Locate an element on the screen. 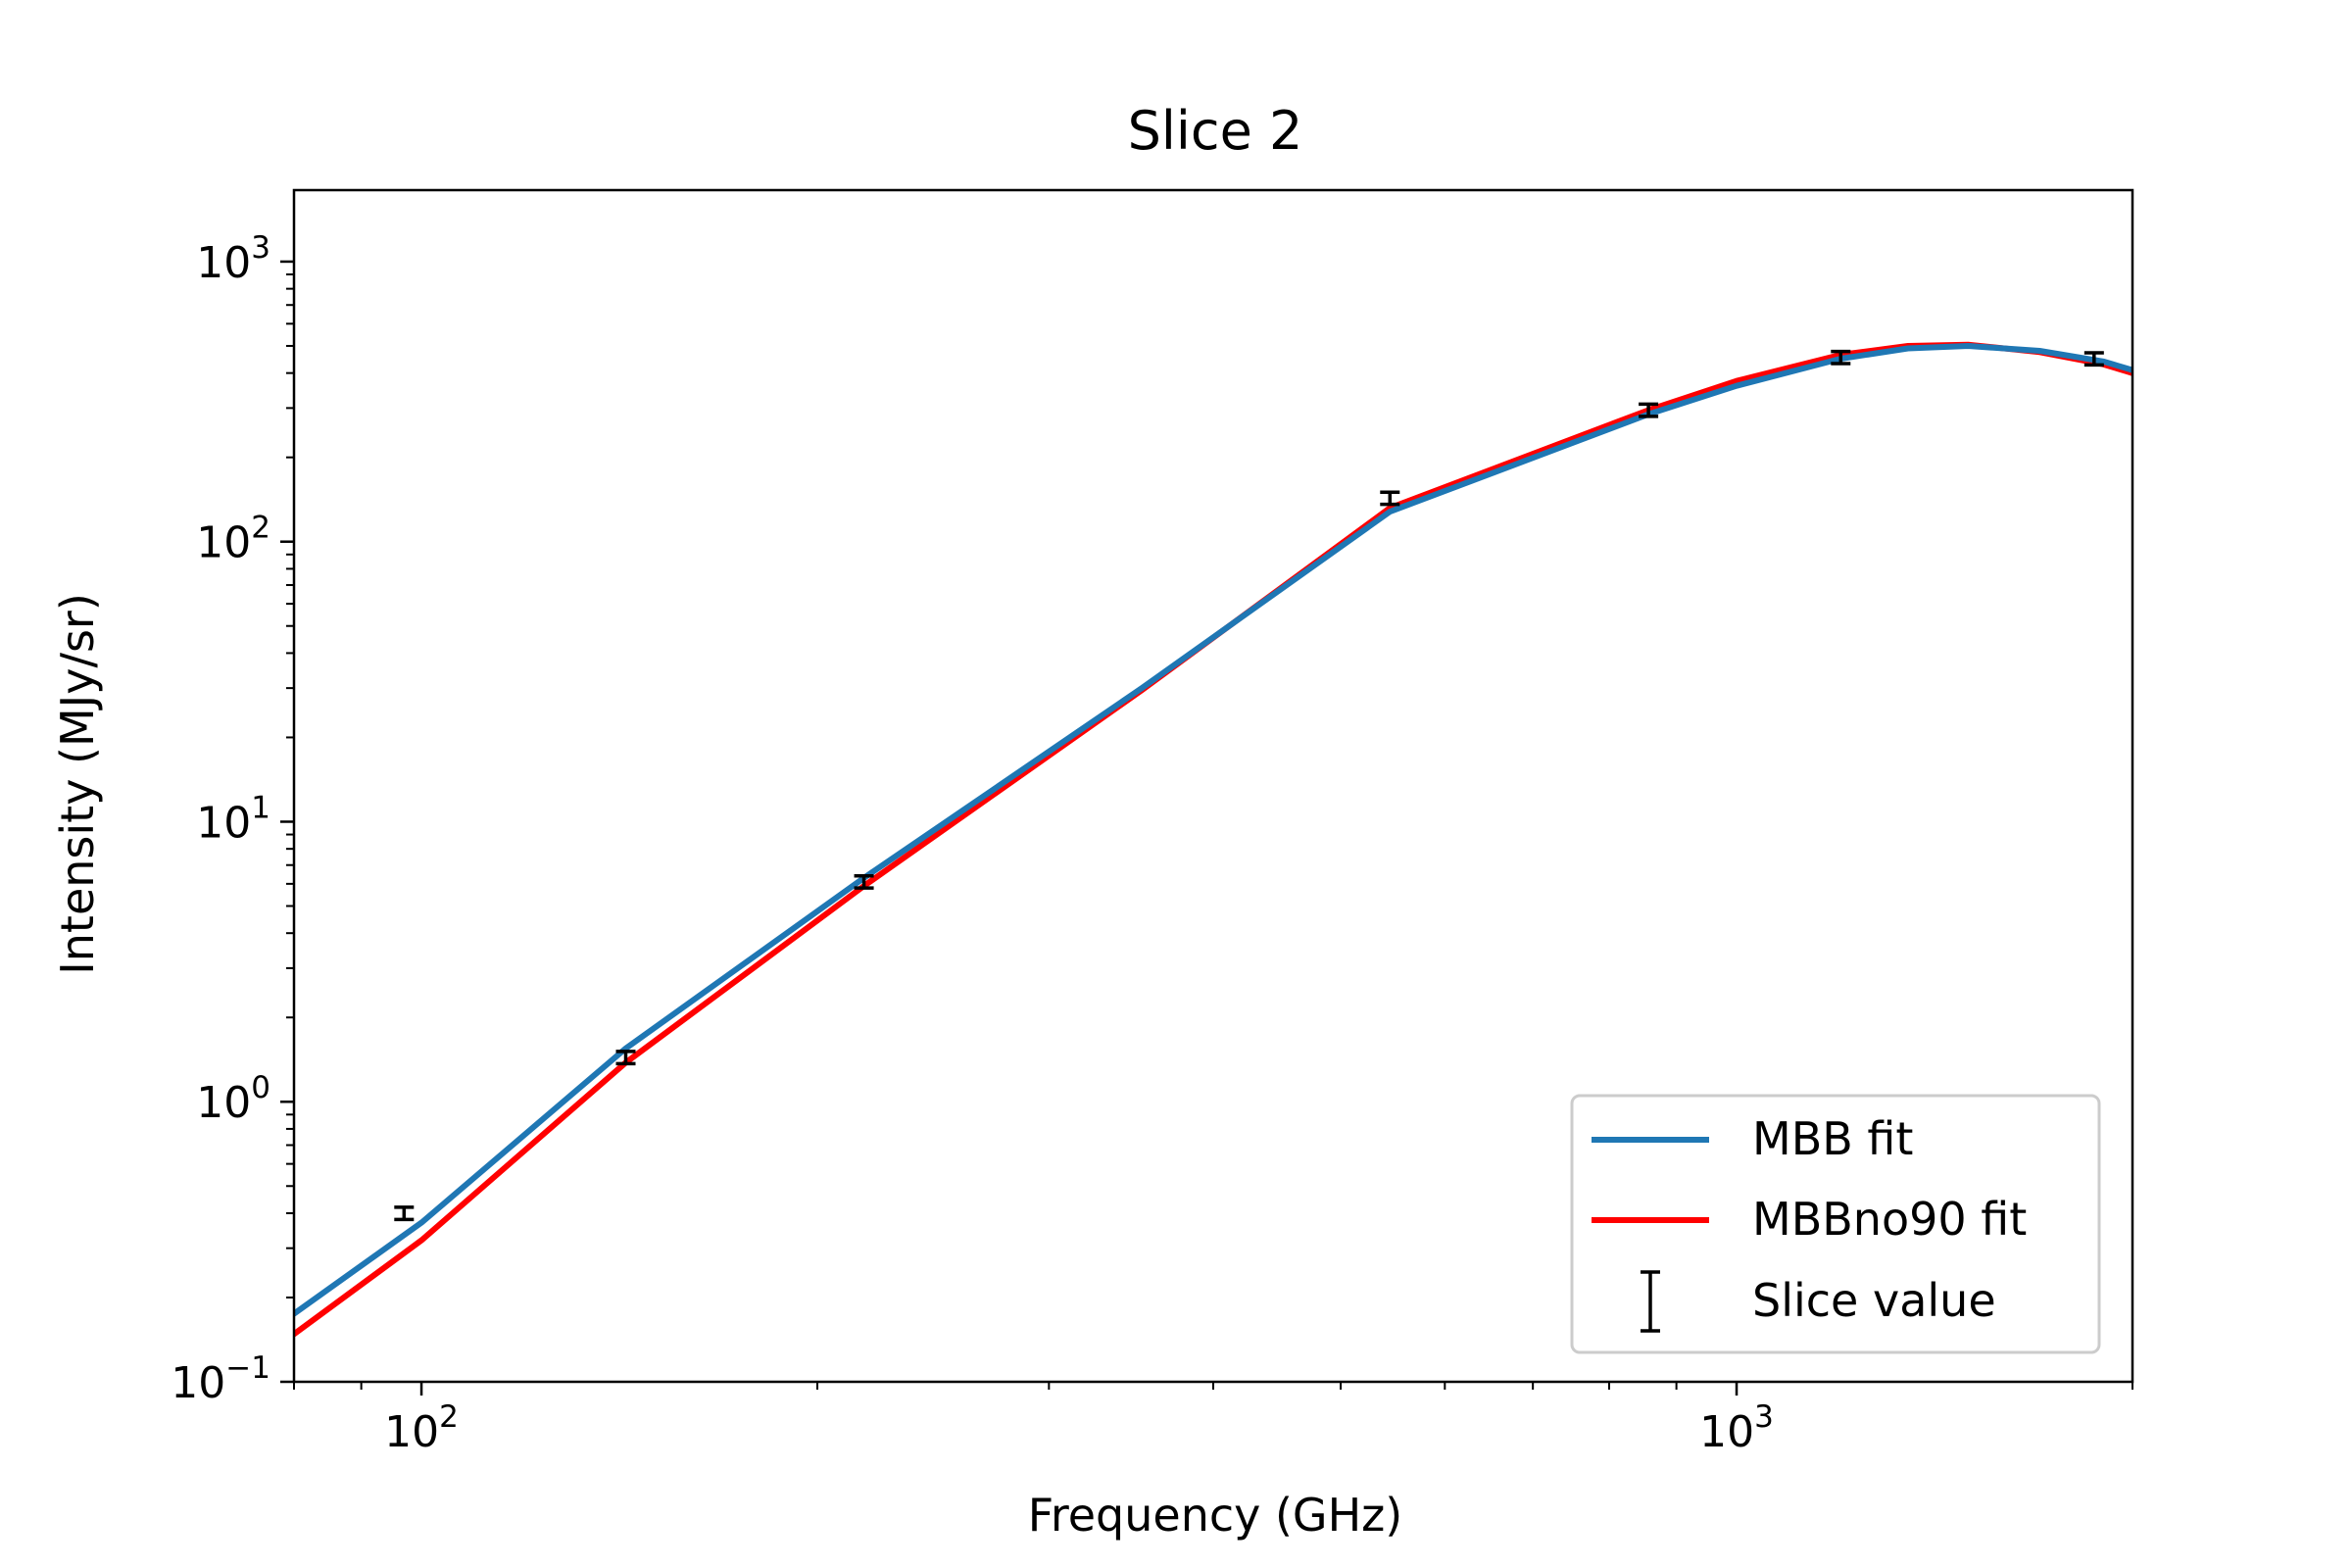 Image resolution: width=2352 pixels, height=1568 pixels. chart-title: Slice 2 is located at coordinates (1215, 131).